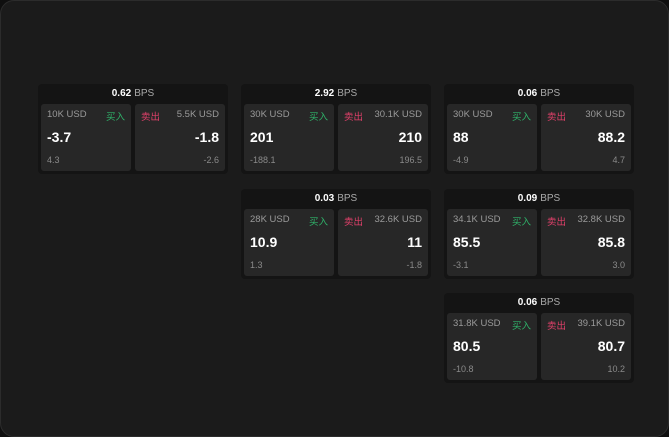 This screenshot has width=669, height=437. What do you see at coordinates (398, 114) in the screenshot?
I see `ask-size: 30.1K USD` at bounding box center [398, 114].